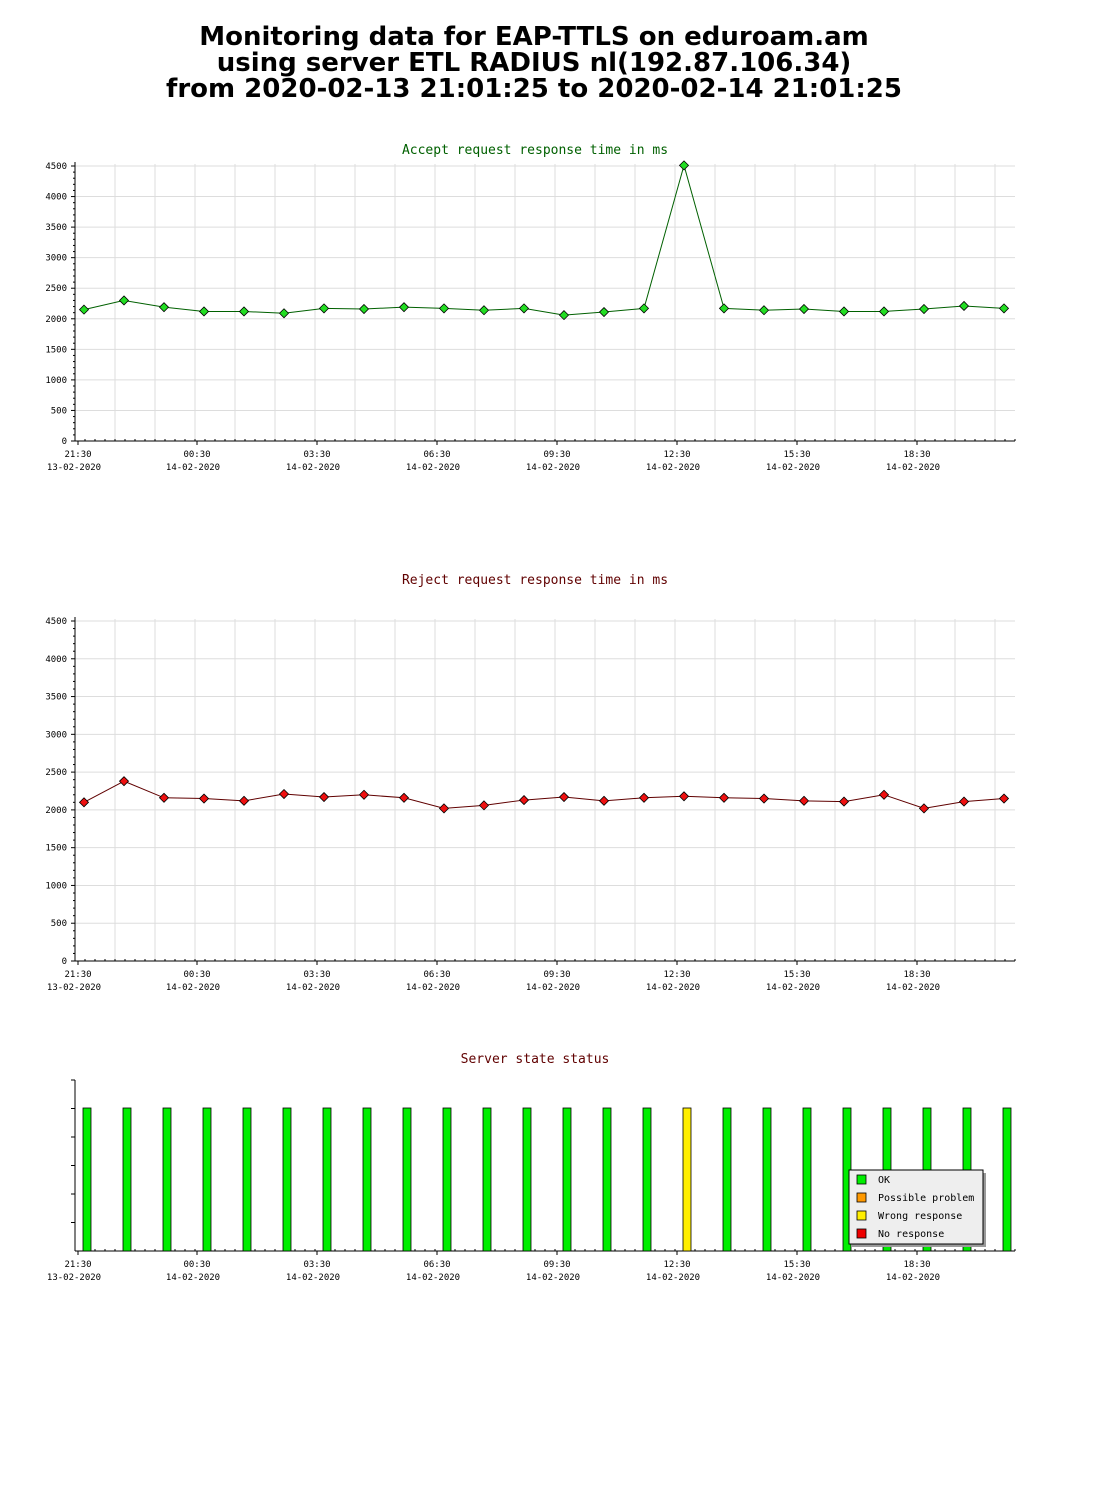 The width and height of the screenshot is (1100, 1500). I want to click on accept-x-tick-time: 12:30, so click(676, 455).